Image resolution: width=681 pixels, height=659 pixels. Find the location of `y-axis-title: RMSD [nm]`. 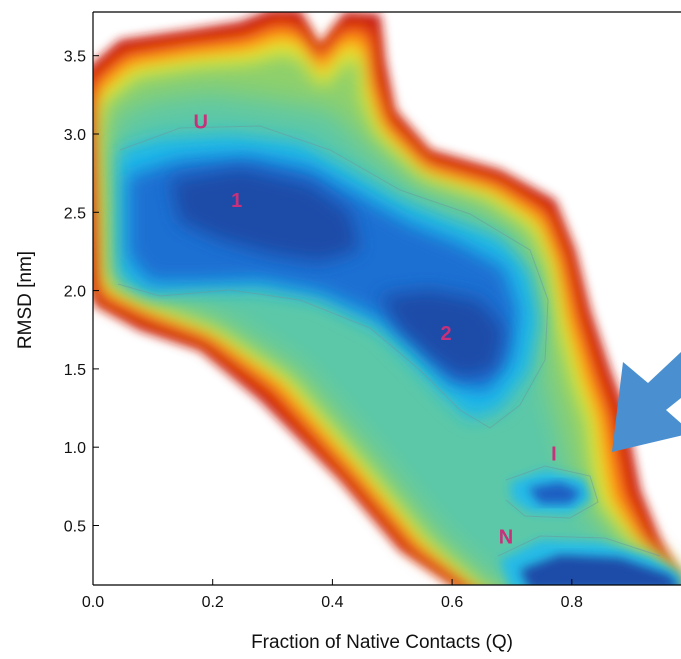

y-axis-title: RMSD [nm] is located at coordinates (25, 300).